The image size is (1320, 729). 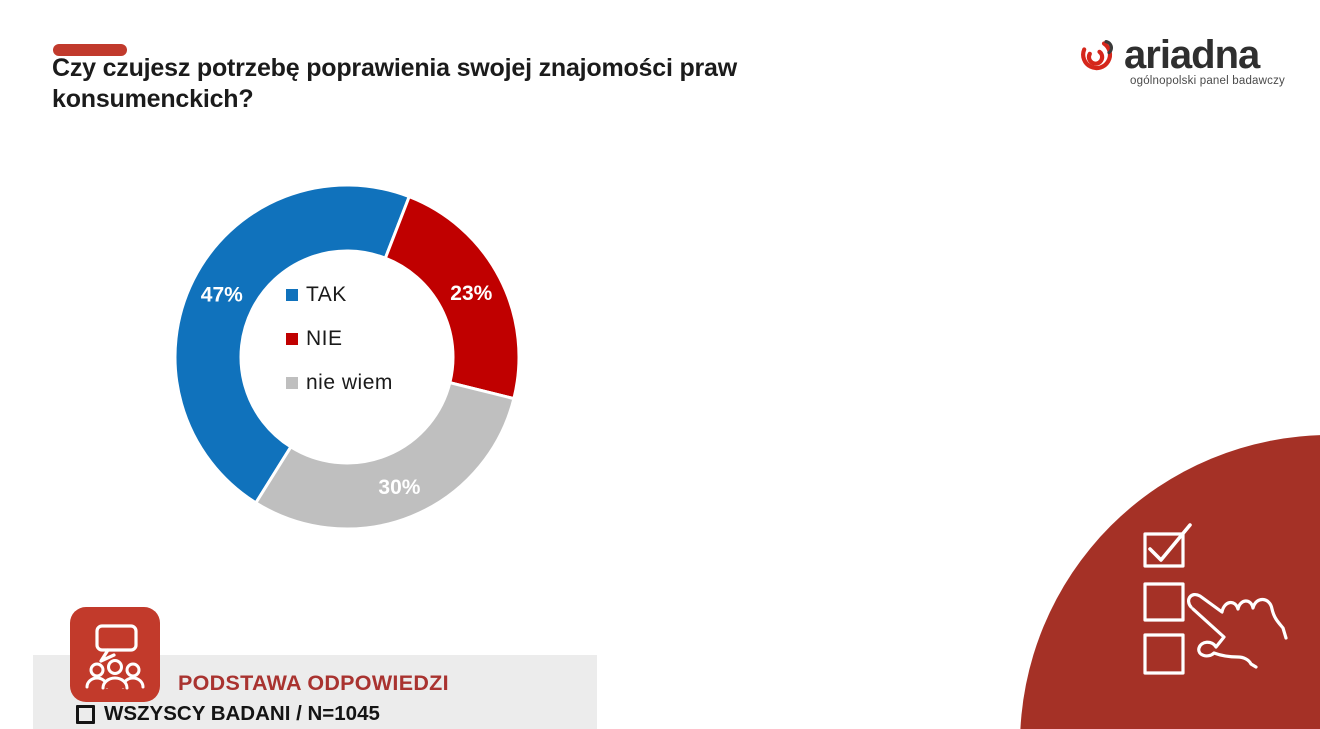 I want to click on basis-sample: WSZYSCY BADANI / N=1045, so click(x=242, y=713).